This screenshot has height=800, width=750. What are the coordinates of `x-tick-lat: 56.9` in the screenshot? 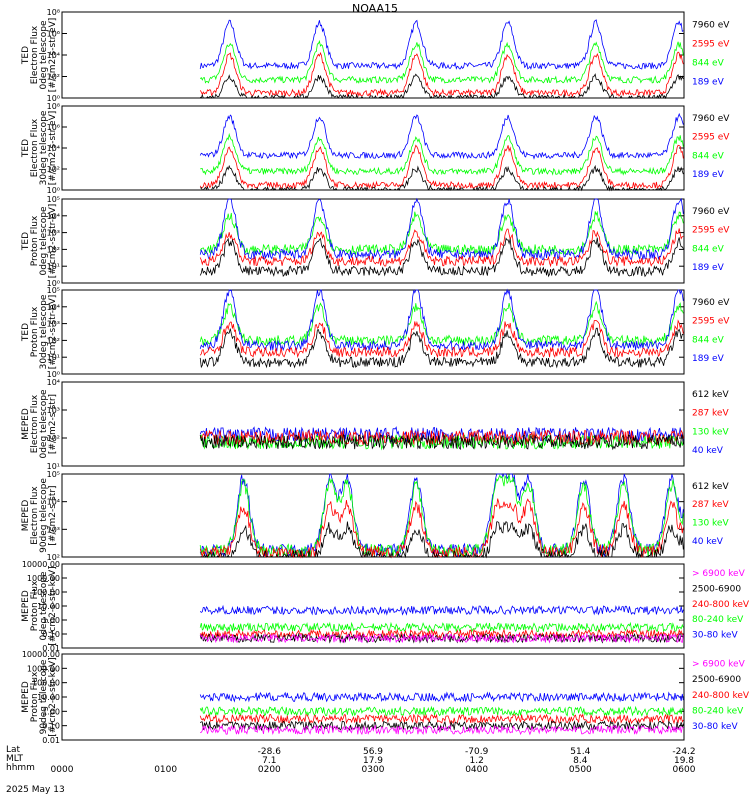 It's located at (373, 752).